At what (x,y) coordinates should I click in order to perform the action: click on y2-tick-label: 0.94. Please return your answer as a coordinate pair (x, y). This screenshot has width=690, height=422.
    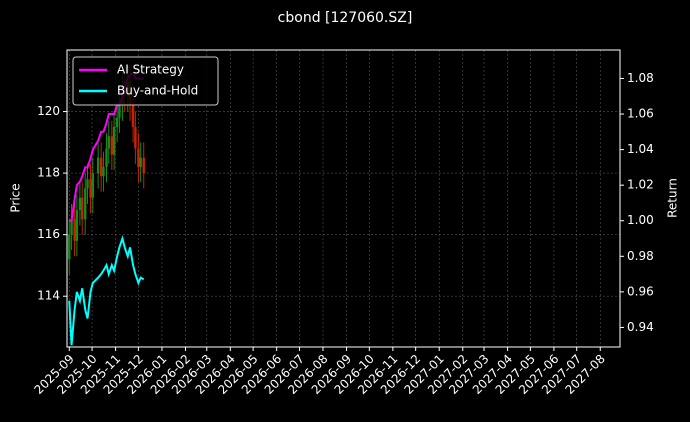
    Looking at the image, I should click on (640, 327).